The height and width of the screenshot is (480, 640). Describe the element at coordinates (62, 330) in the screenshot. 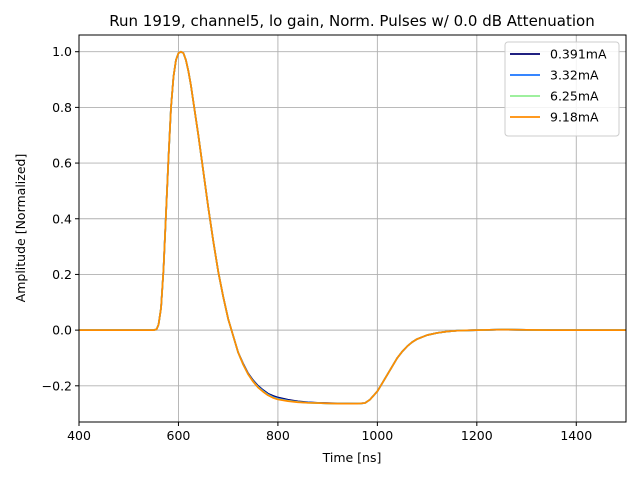

I see `y-tick-label: 0.0` at that location.